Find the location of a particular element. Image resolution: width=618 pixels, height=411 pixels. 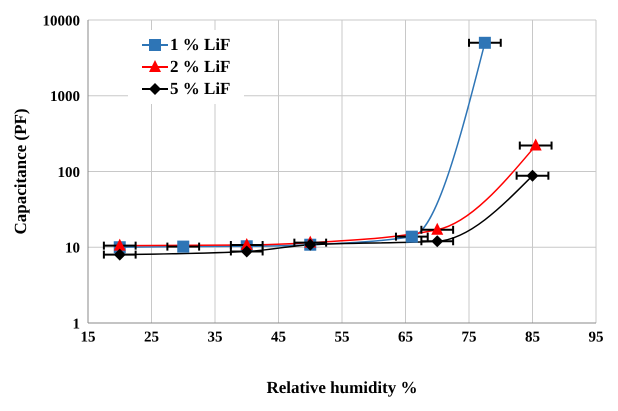

x-tick-label: 85 is located at coordinates (532, 338).